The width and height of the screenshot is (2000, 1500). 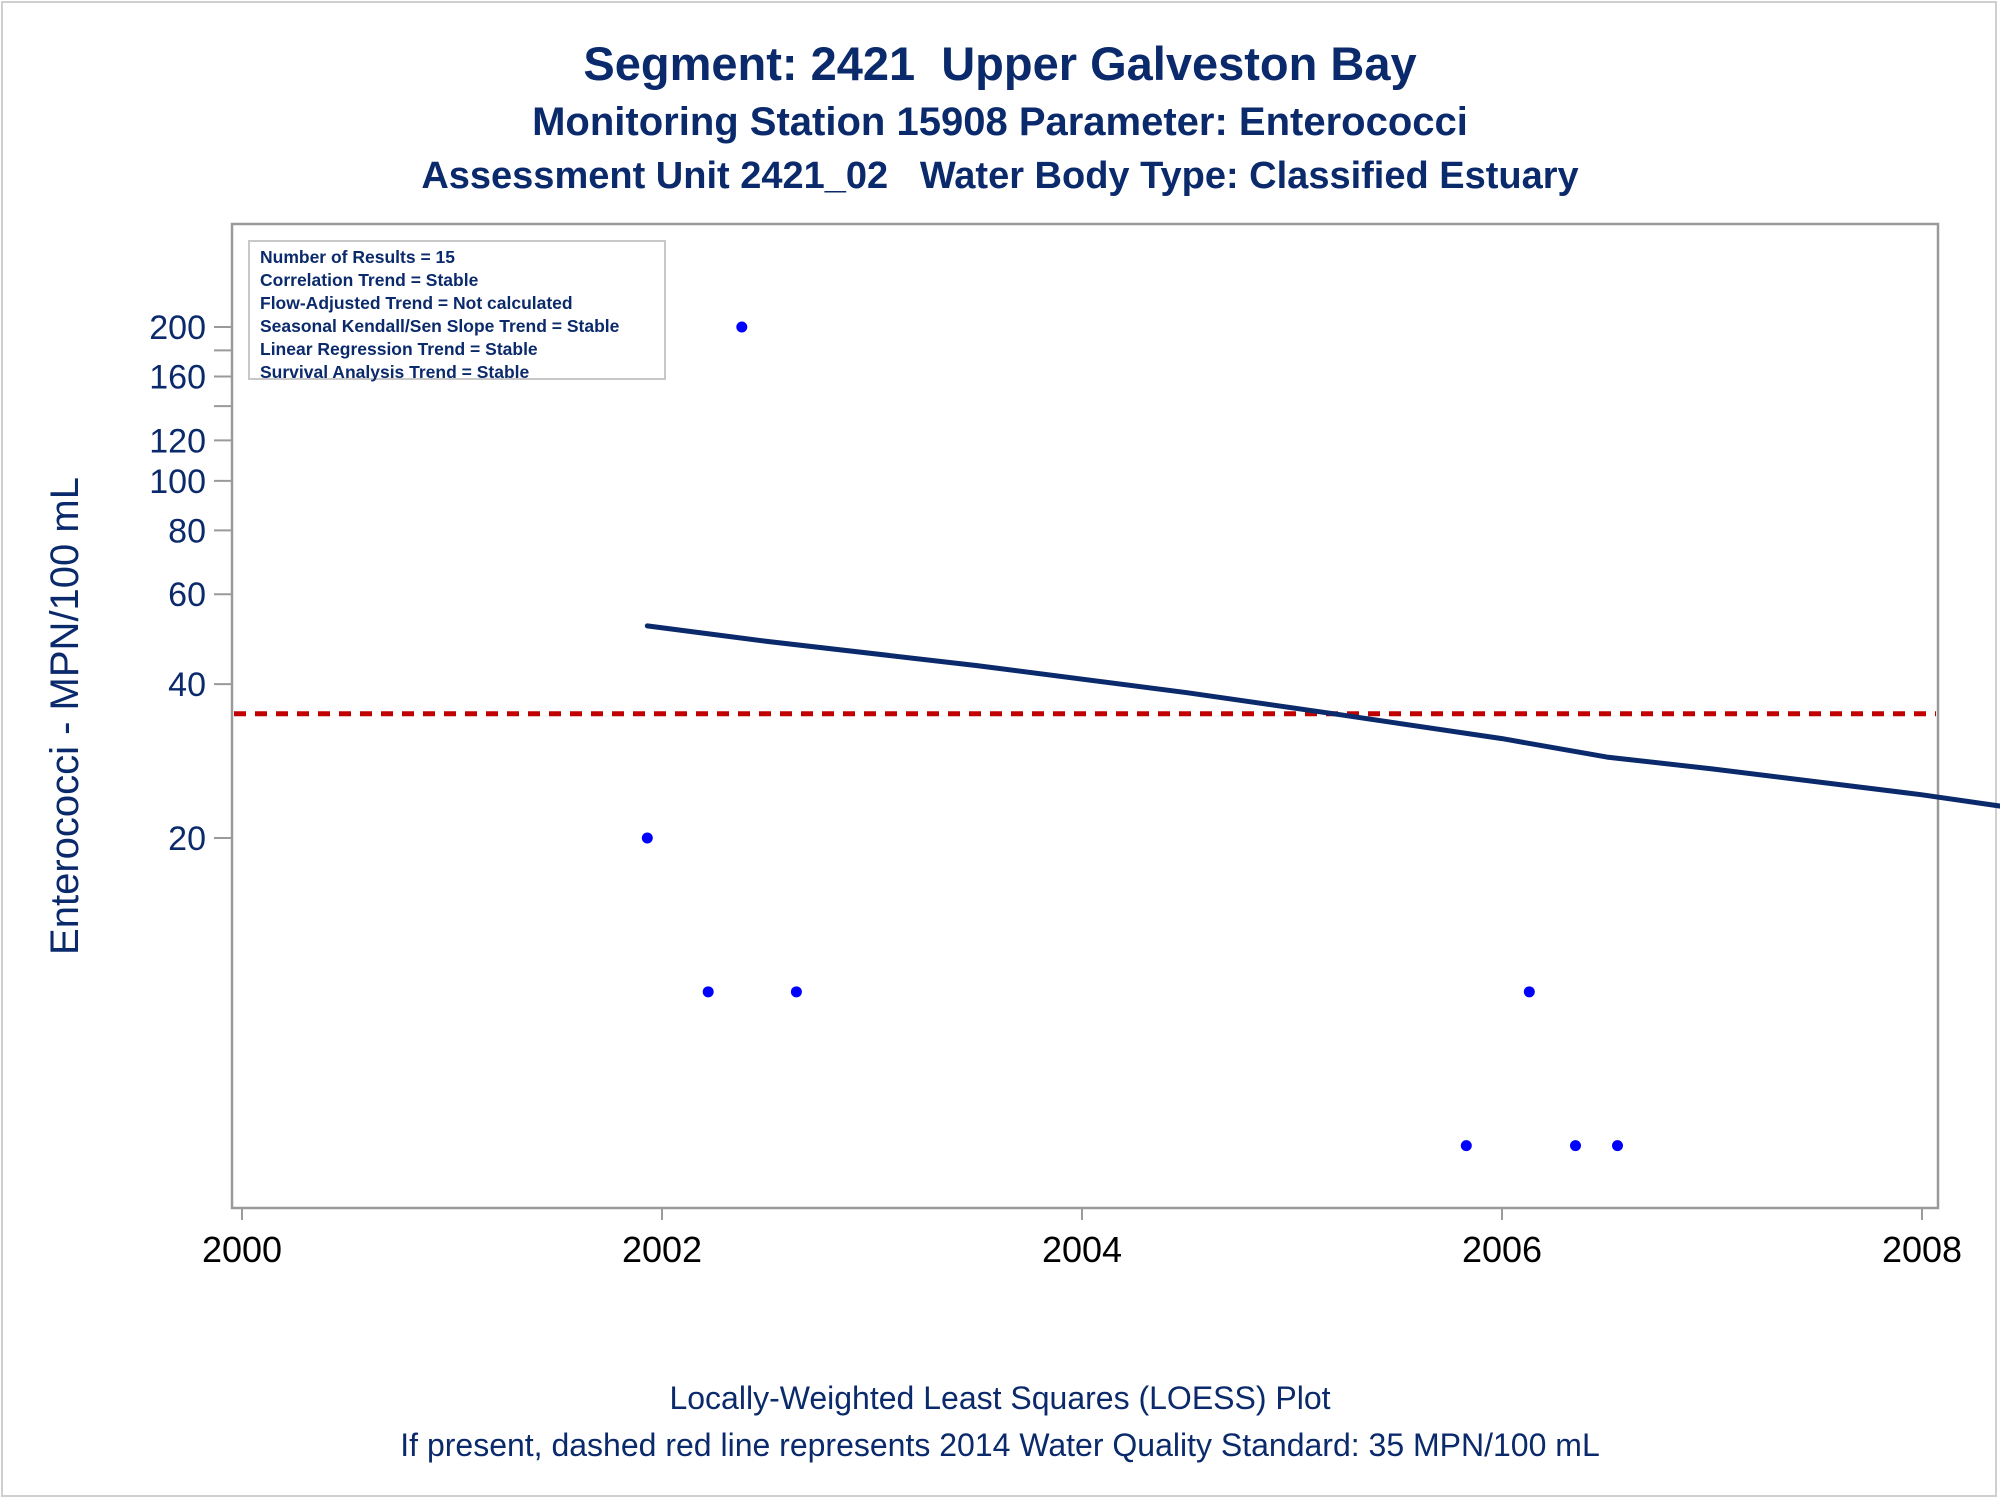 I want to click on x-tick-label: 2002, so click(x=662, y=1249).